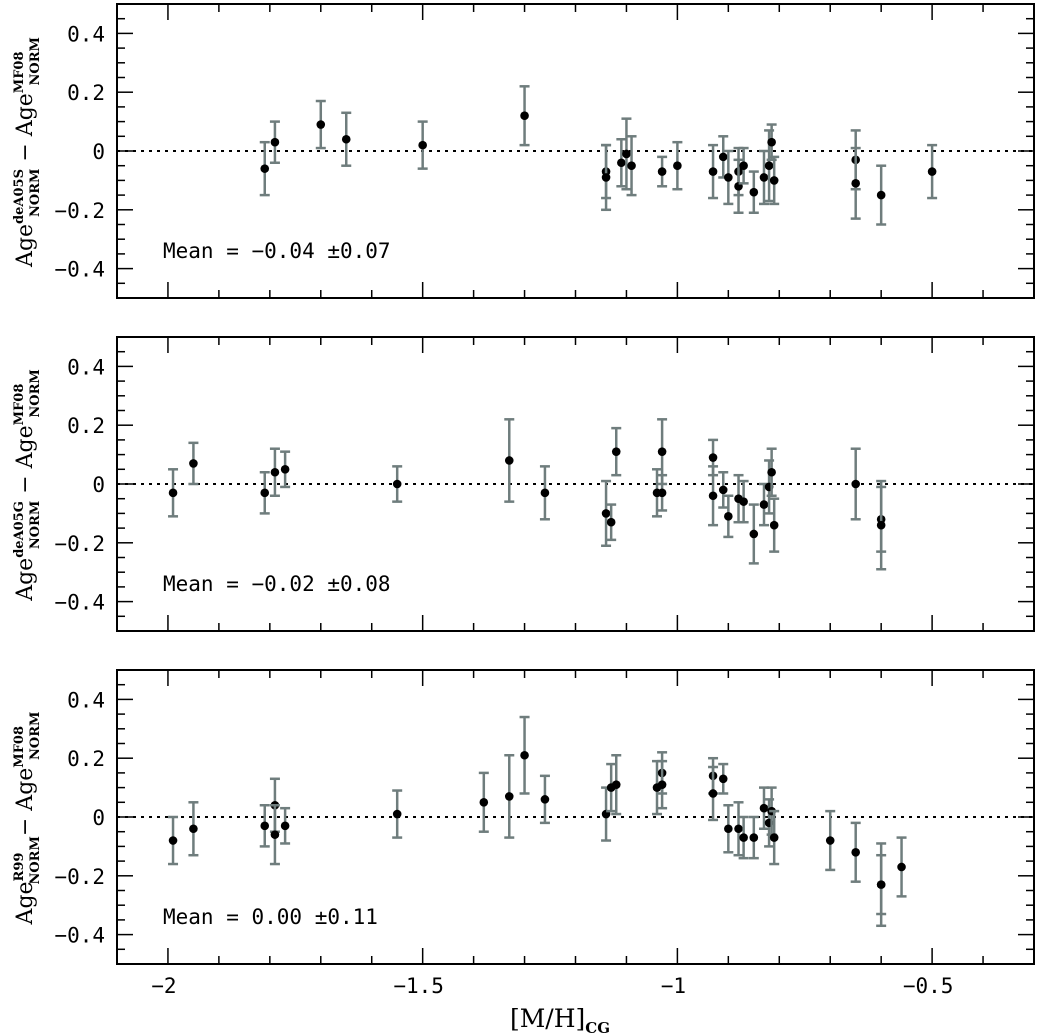 The width and height of the screenshot is (1038, 1035). Describe the element at coordinates (25, 580) in the screenshot. I see `ylabel-middle-base-1: Age` at that location.